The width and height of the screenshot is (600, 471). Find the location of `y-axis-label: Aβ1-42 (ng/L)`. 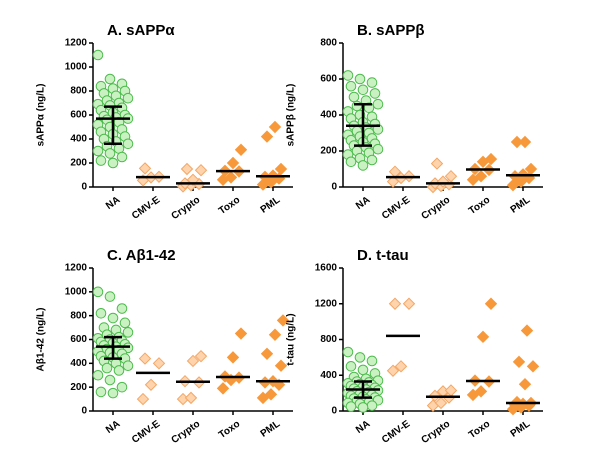

y-axis-label: Aβ1-42 (ng/L) is located at coordinates (41, 340).